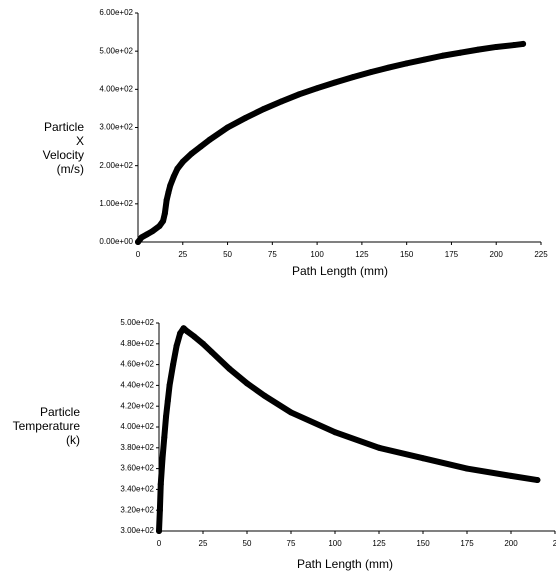 The image size is (556, 575). I want to click on y-tick-label: 3.60e+02, so click(137, 468).